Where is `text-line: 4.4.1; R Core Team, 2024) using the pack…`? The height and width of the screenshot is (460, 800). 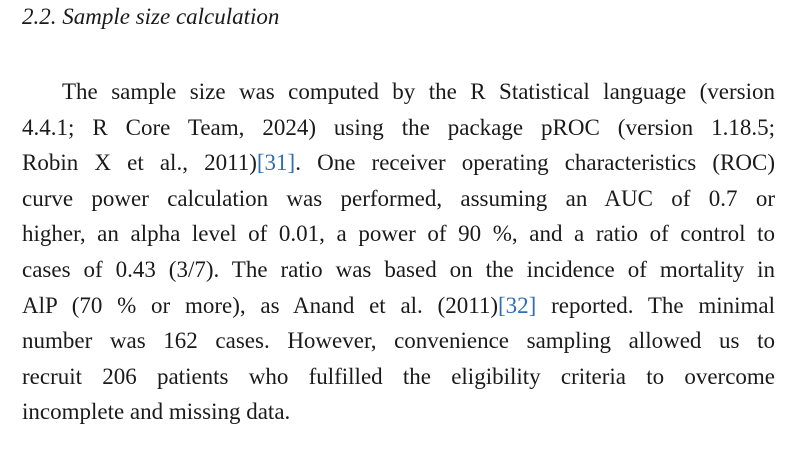 text-line: 4.4.1; R Core Team, 2024) using the pack… is located at coordinates (398, 128).